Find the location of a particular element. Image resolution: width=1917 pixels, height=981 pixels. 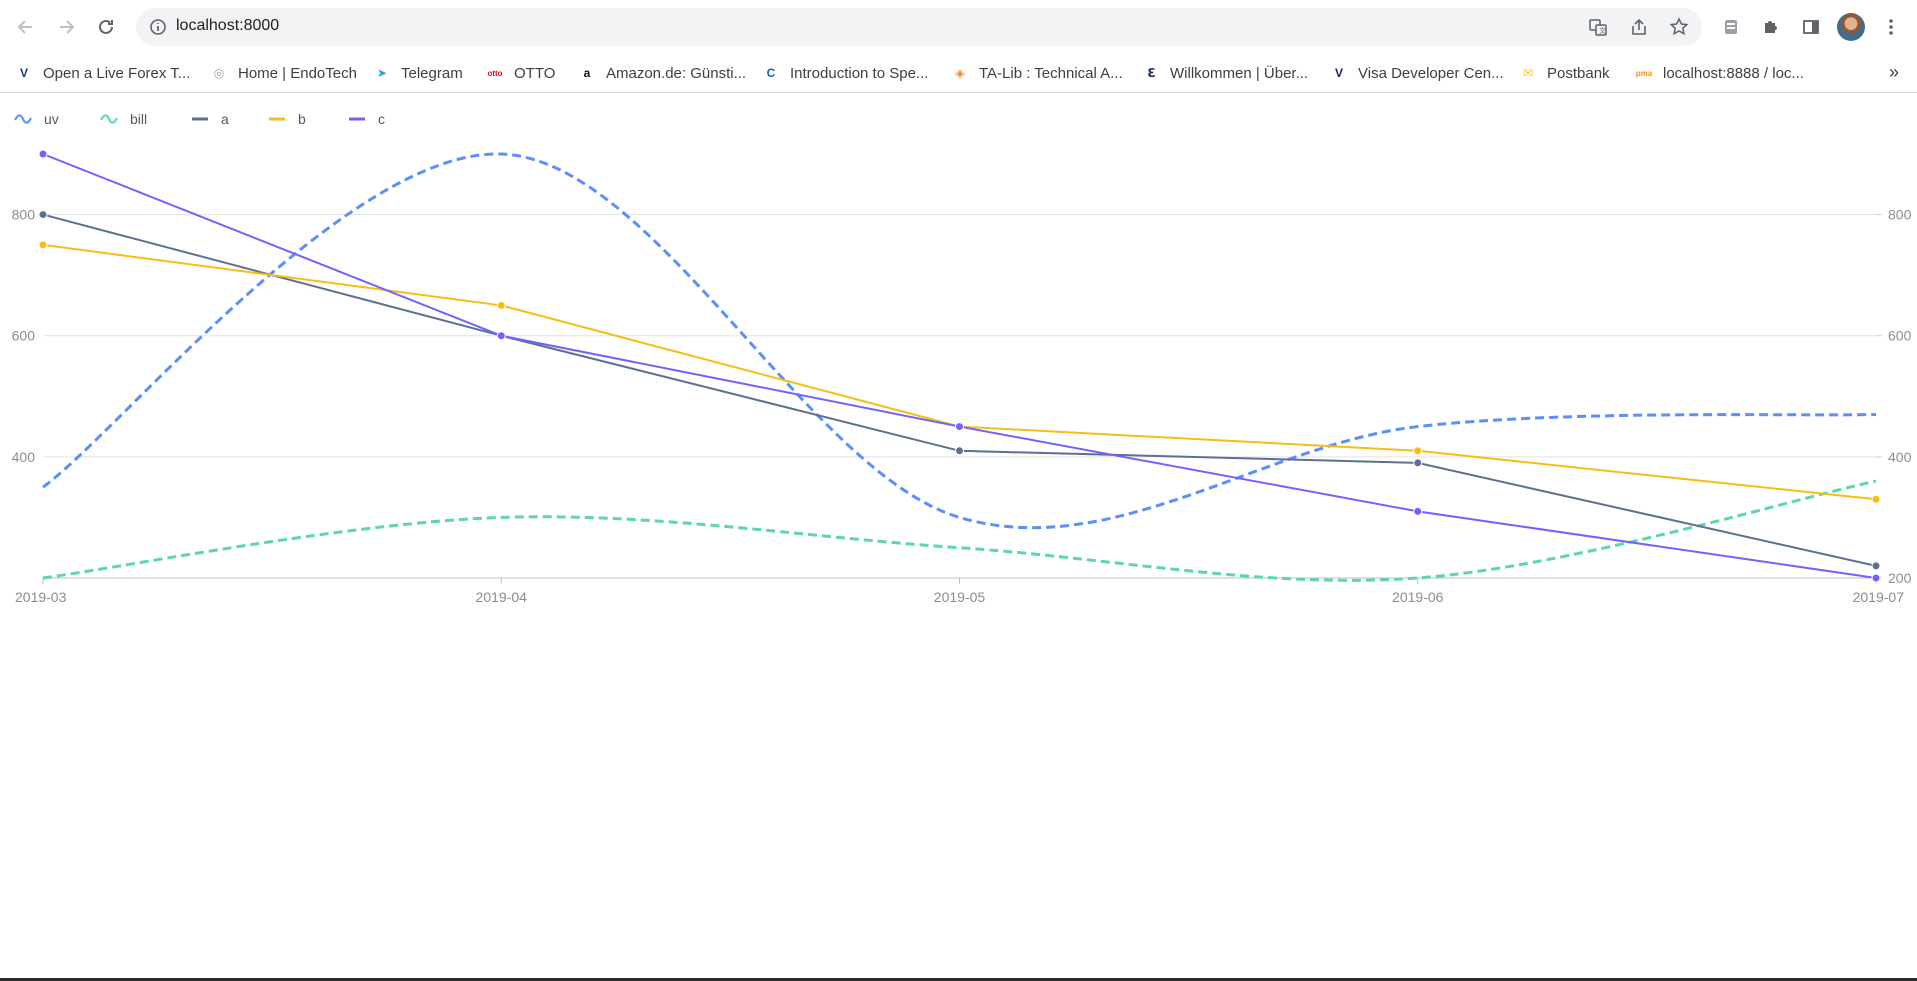

side-panel-button is located at coordinates (1811, 27).